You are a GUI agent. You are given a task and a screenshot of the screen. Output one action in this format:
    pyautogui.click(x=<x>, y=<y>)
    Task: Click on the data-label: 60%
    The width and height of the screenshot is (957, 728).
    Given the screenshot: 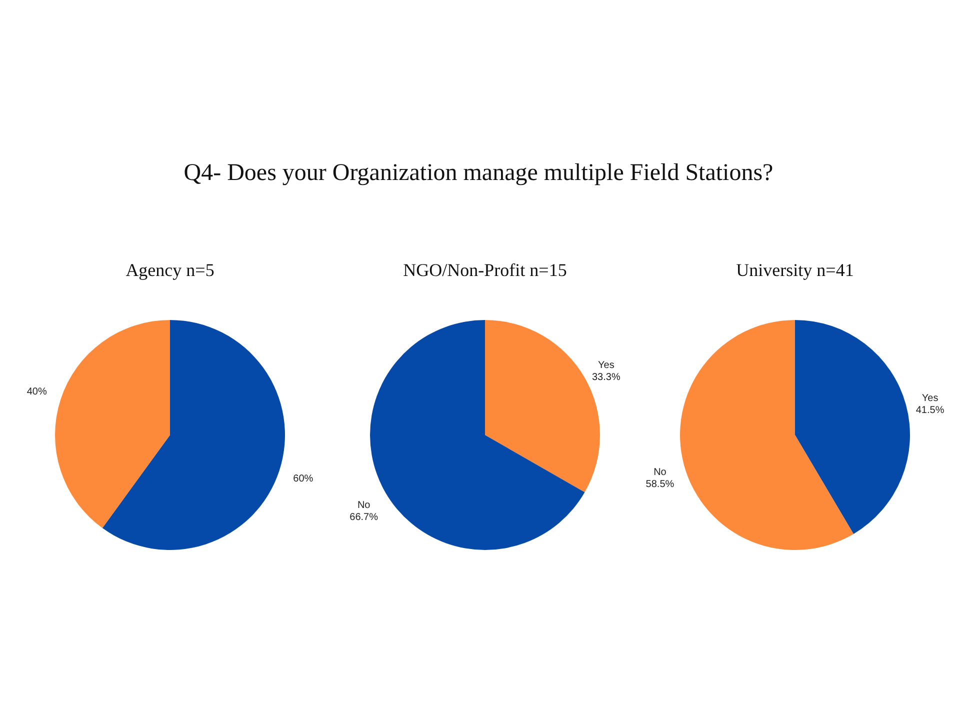 What is the action you would take?
    pyautogui.click(x=303, y=478)
    